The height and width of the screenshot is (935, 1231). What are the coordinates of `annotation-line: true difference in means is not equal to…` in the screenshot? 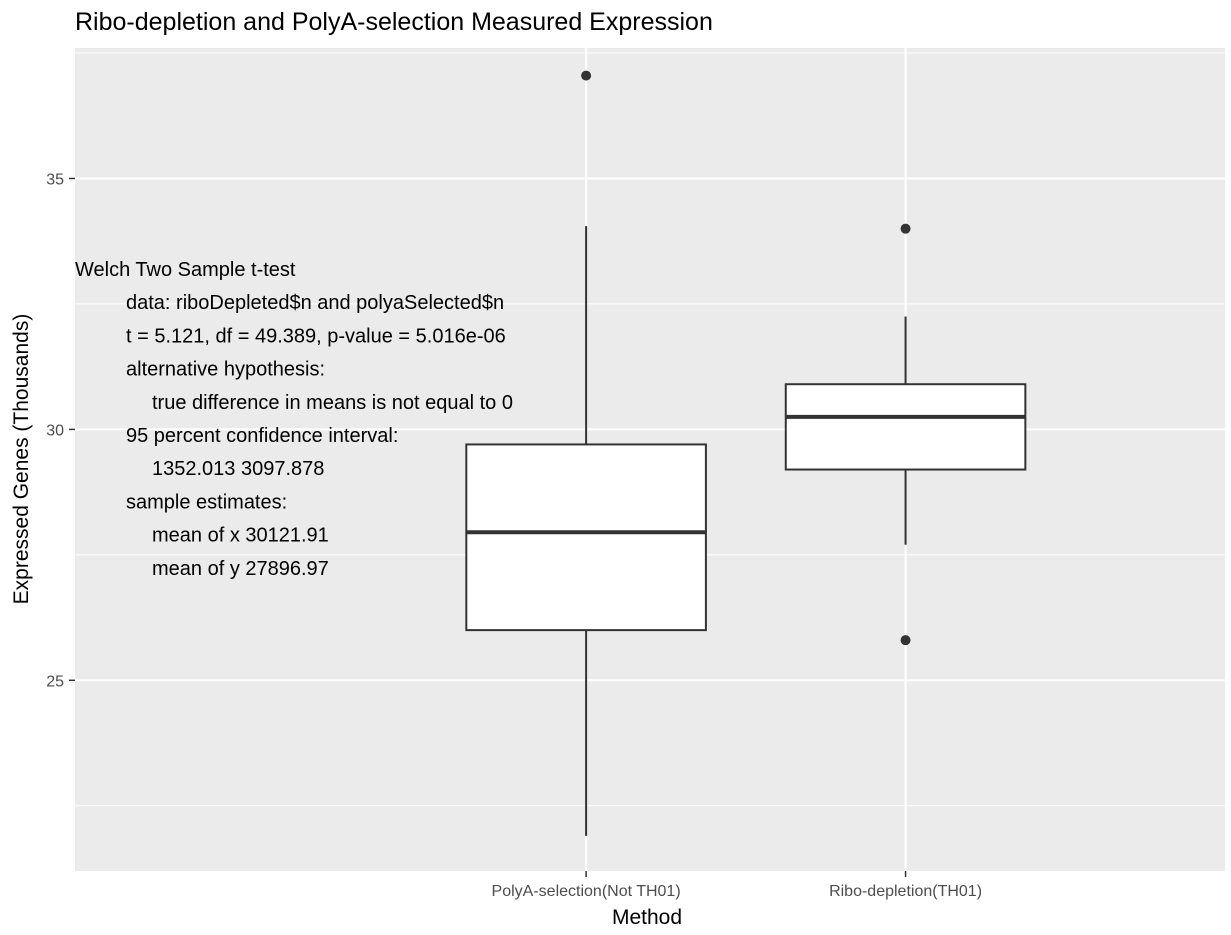 It's located at (332, 403).